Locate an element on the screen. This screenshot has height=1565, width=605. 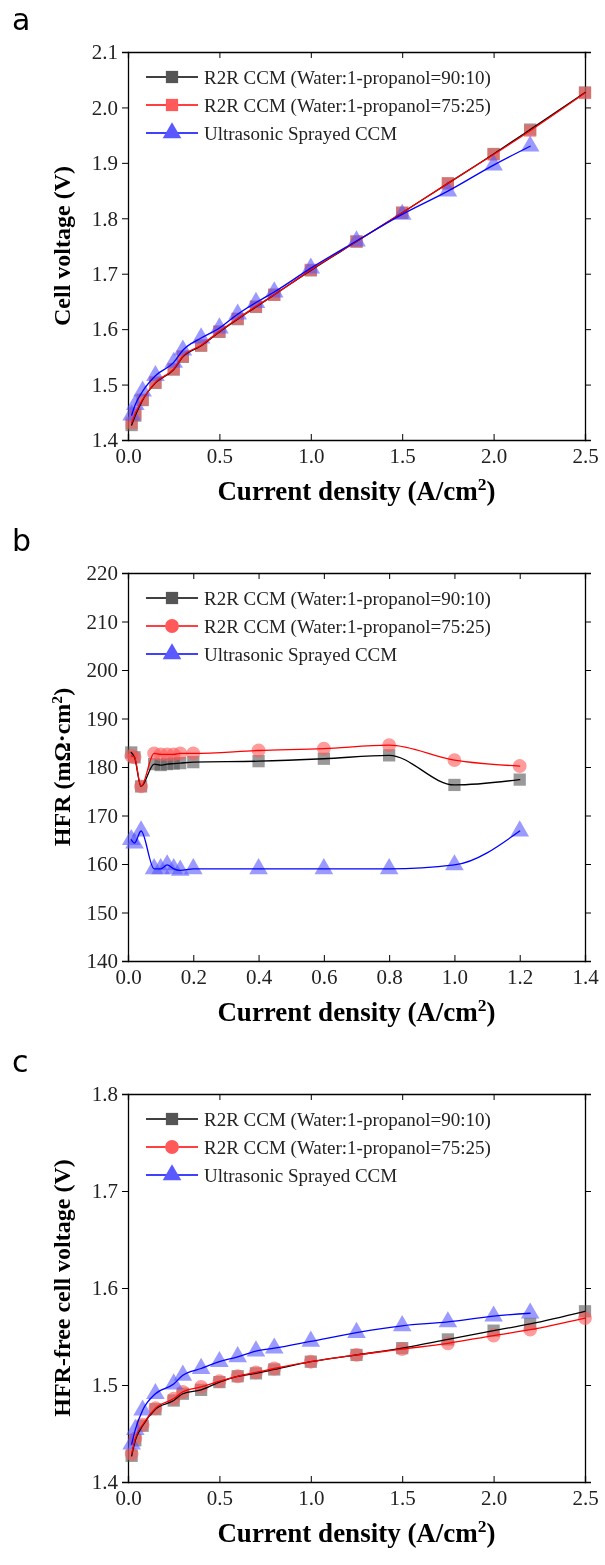
y-tick-label: 180 is located at coordinates (102, 767).